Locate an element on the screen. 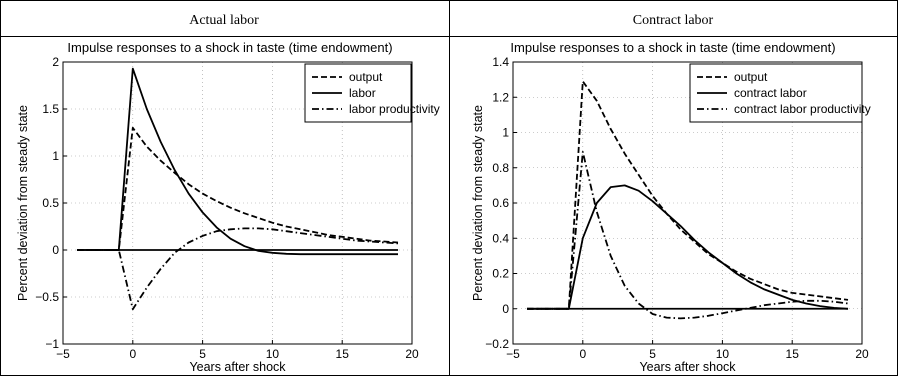 The width and height of the screenshot is (898, 381). legend-entry: contract labor is located at coordinates (770, 93).